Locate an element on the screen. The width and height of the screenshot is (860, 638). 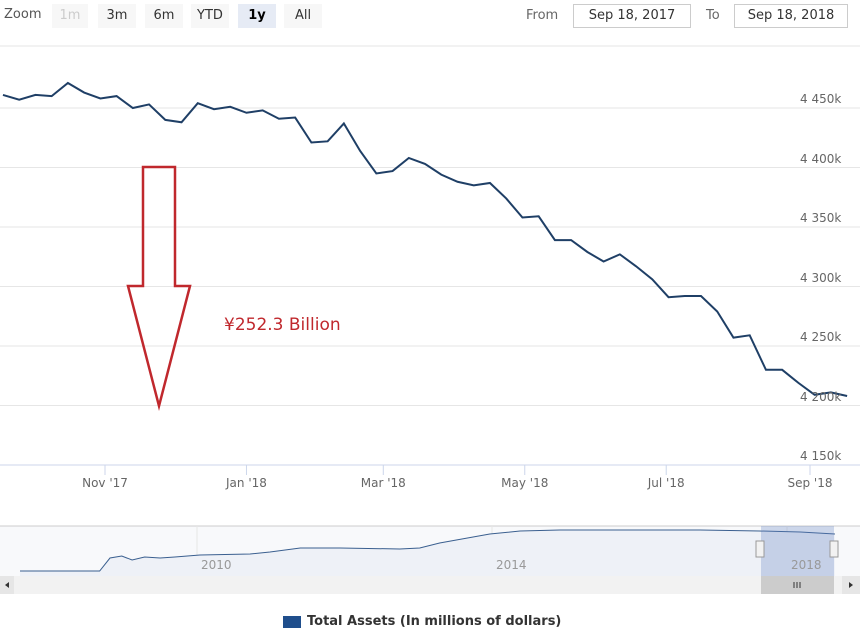
navigator-tick-label: 2014 is located at coordinates (511, 565).